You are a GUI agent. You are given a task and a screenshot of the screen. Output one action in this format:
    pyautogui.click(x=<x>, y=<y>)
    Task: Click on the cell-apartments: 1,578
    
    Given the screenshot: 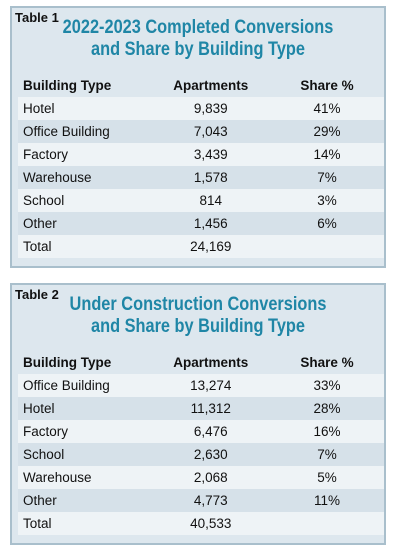 What is the action you would take?
    pyautogui.click(x=211, y=177)
    